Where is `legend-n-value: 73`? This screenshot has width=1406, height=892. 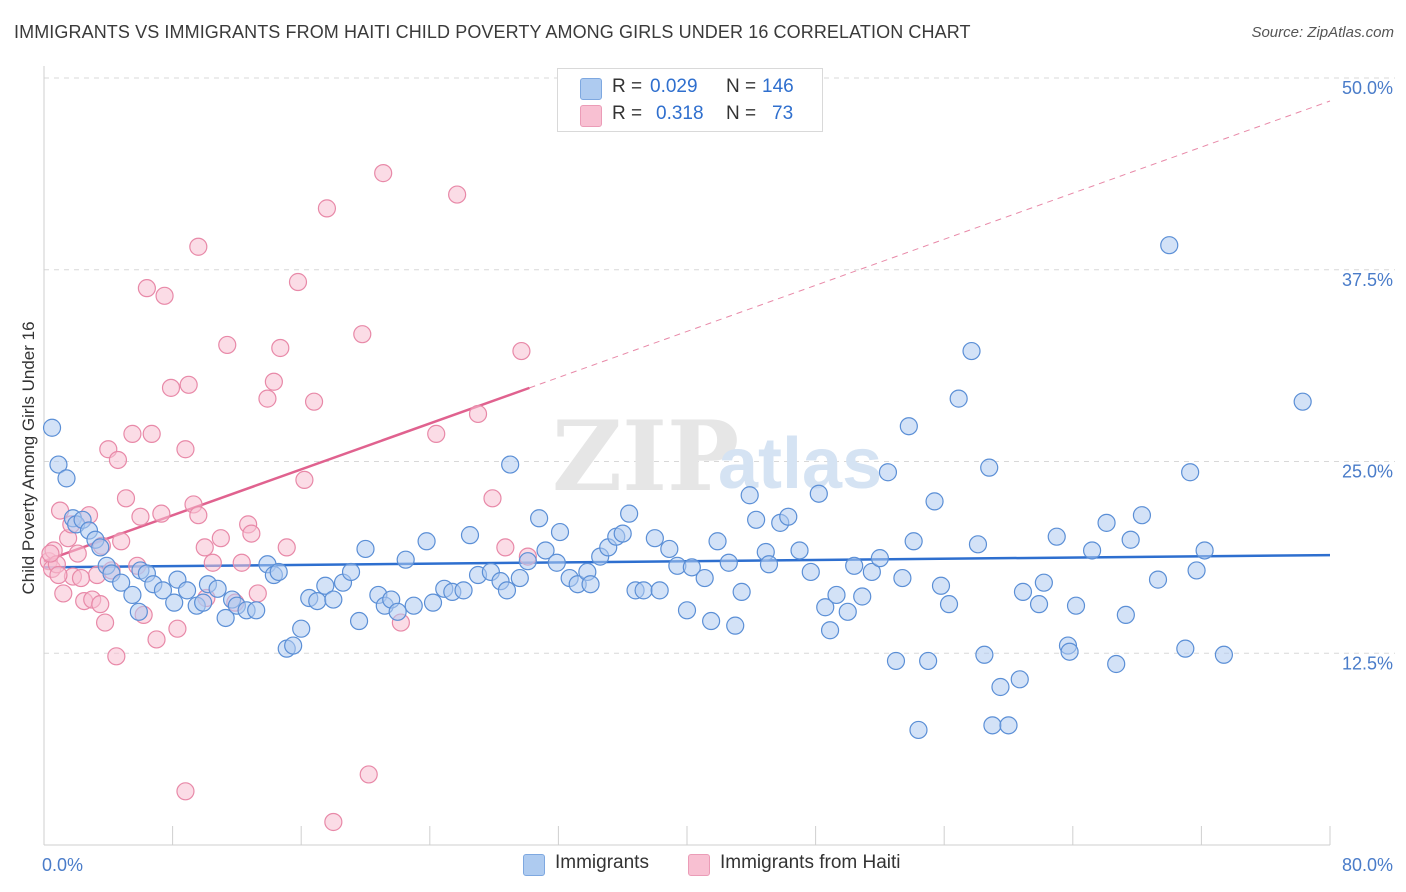
legend-n-value: 73 is located at coordinates (783, 113).